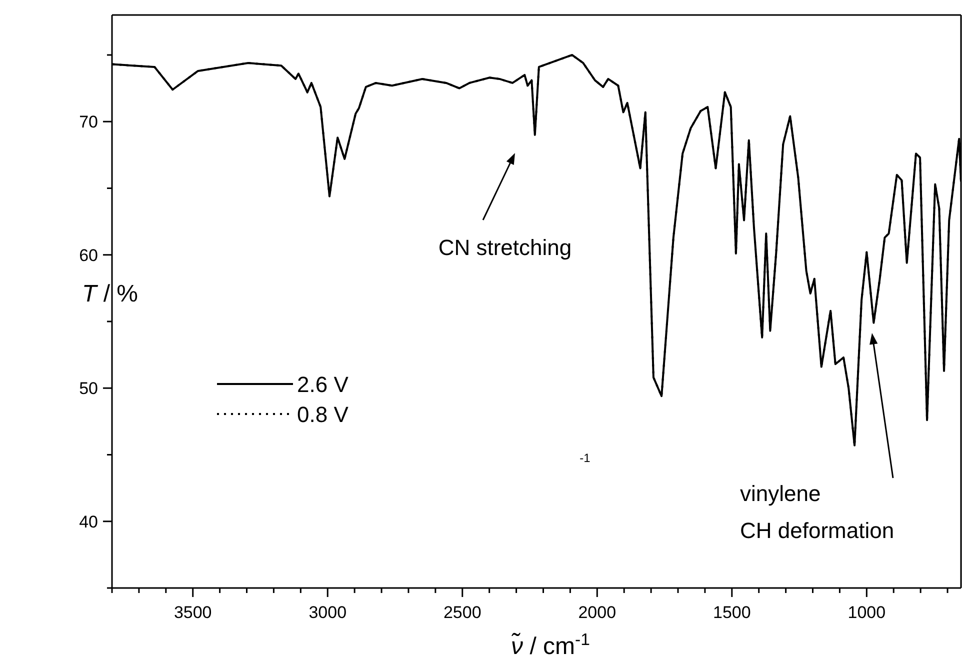  I want to click on x-tick-label: 2500, so click(462, 612).